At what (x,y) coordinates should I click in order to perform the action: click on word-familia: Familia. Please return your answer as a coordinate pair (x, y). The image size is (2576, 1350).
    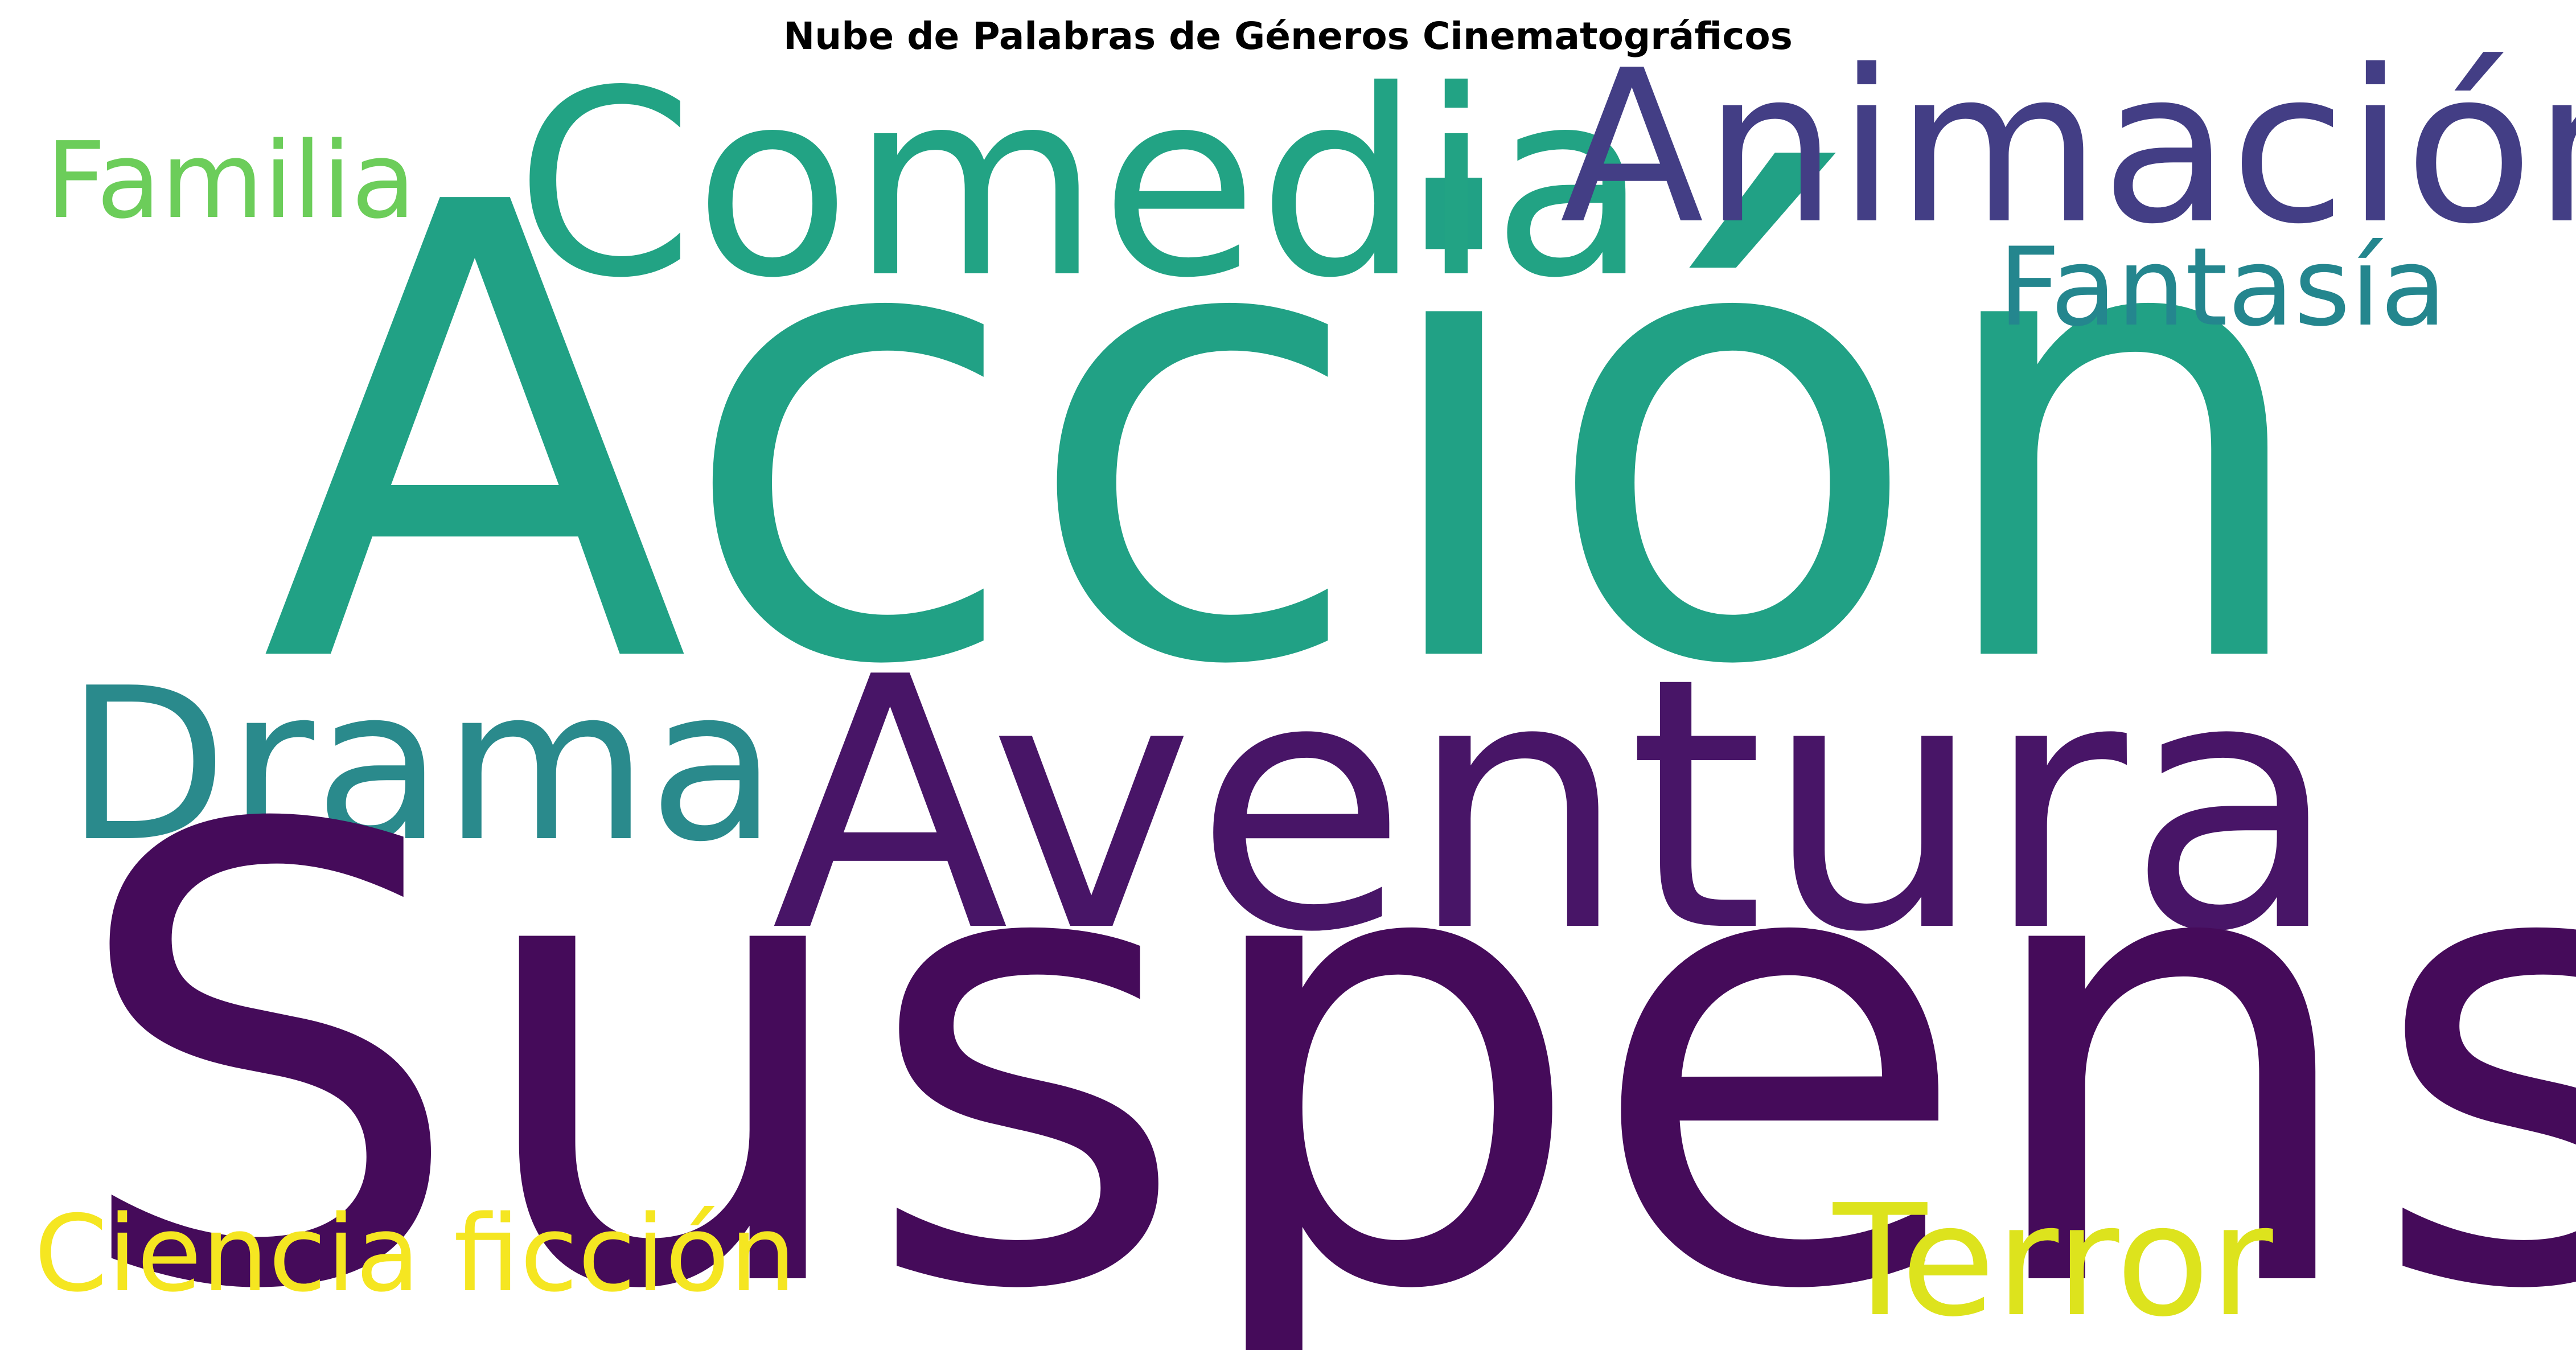
    Looking at the image, I should click on (231, 180).